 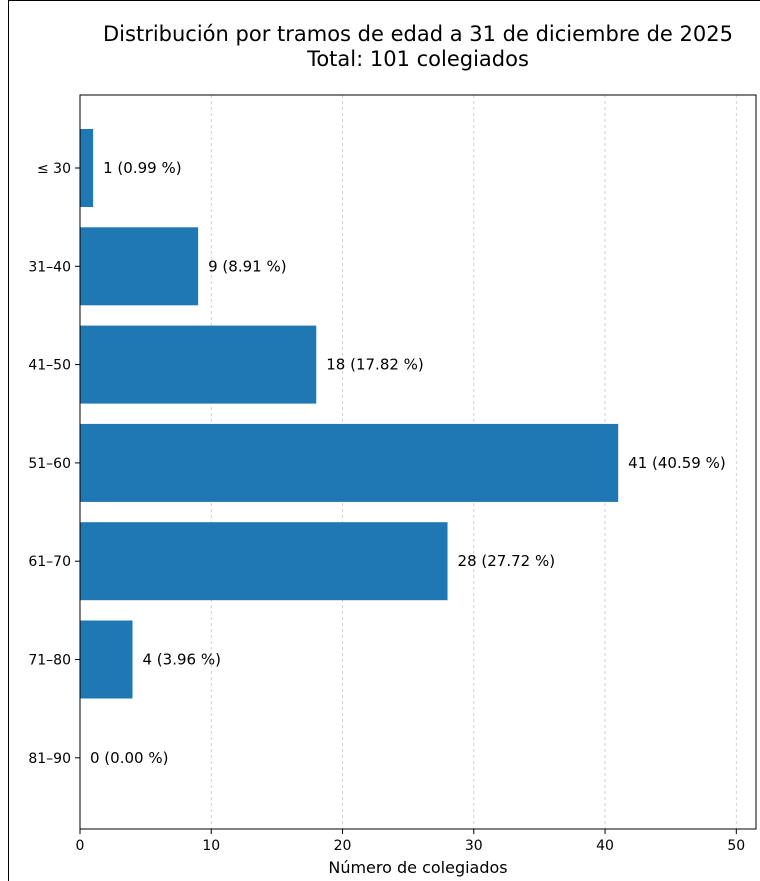 I want to click on x-tick-label: 50, so click(x=736, y=846).